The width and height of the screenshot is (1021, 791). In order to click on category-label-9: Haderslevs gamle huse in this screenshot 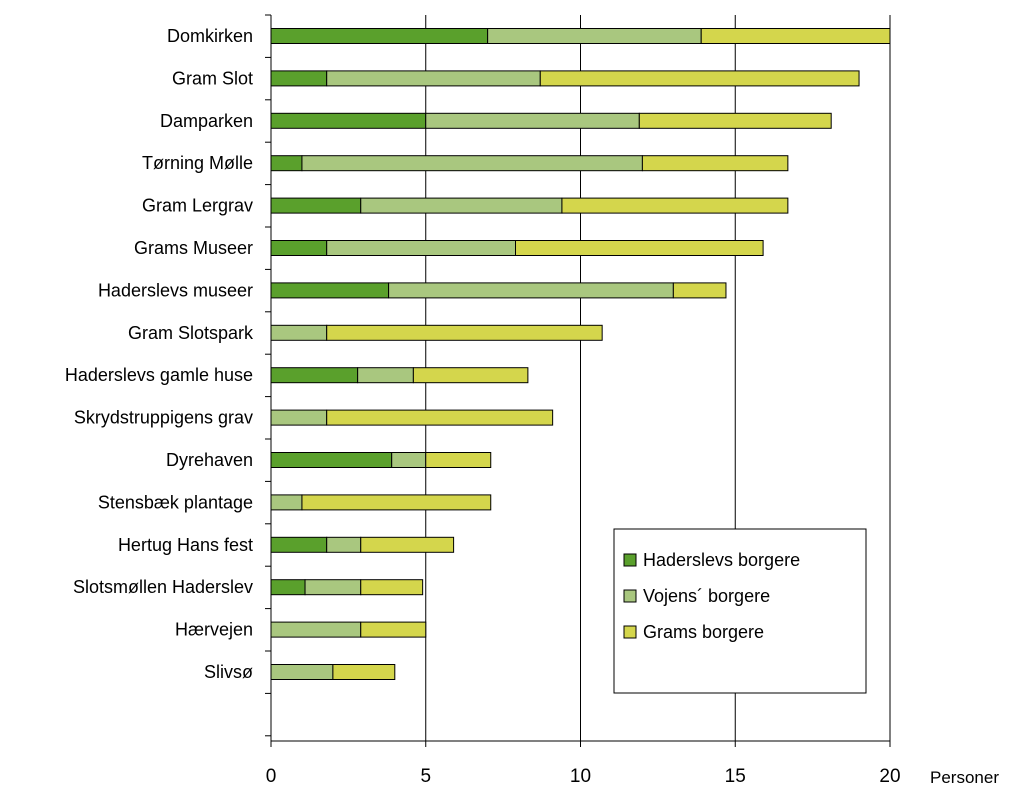, I will do `click(159, 375)`.